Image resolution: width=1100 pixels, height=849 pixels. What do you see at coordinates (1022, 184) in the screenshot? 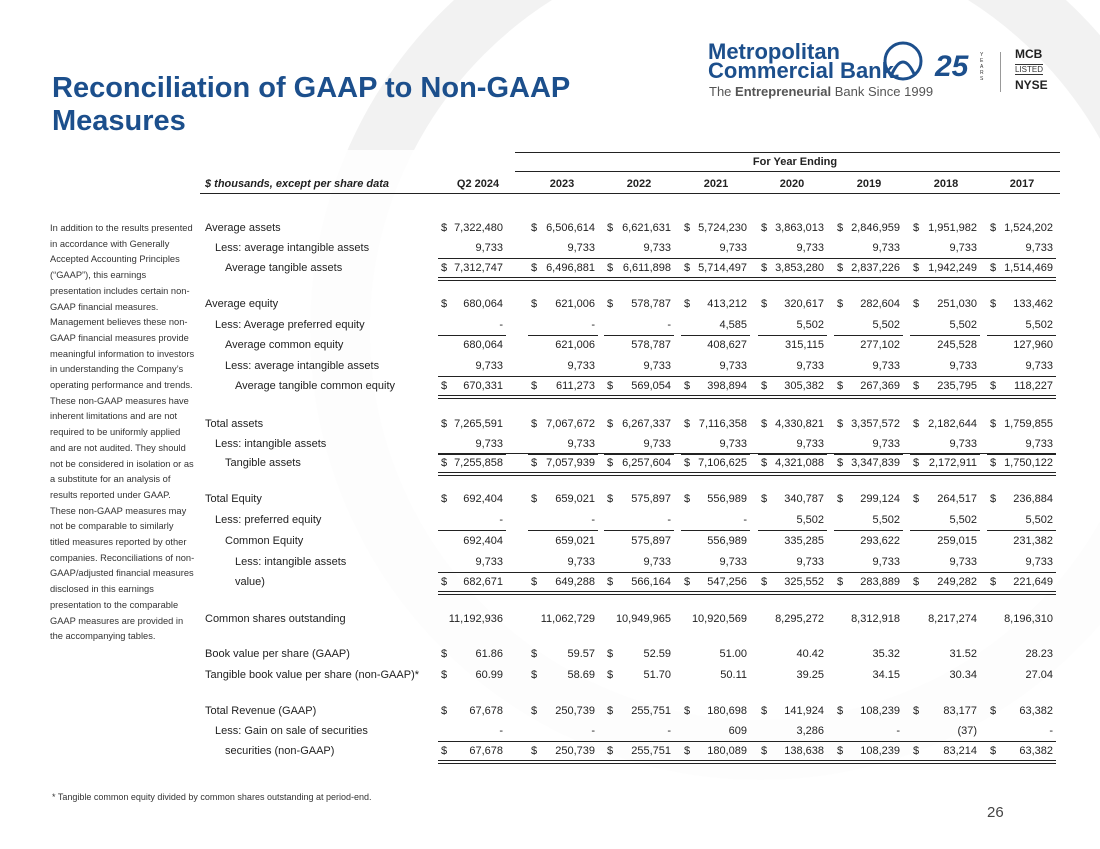
I see `column-header: 2017` at bounding box center [1022, 184].